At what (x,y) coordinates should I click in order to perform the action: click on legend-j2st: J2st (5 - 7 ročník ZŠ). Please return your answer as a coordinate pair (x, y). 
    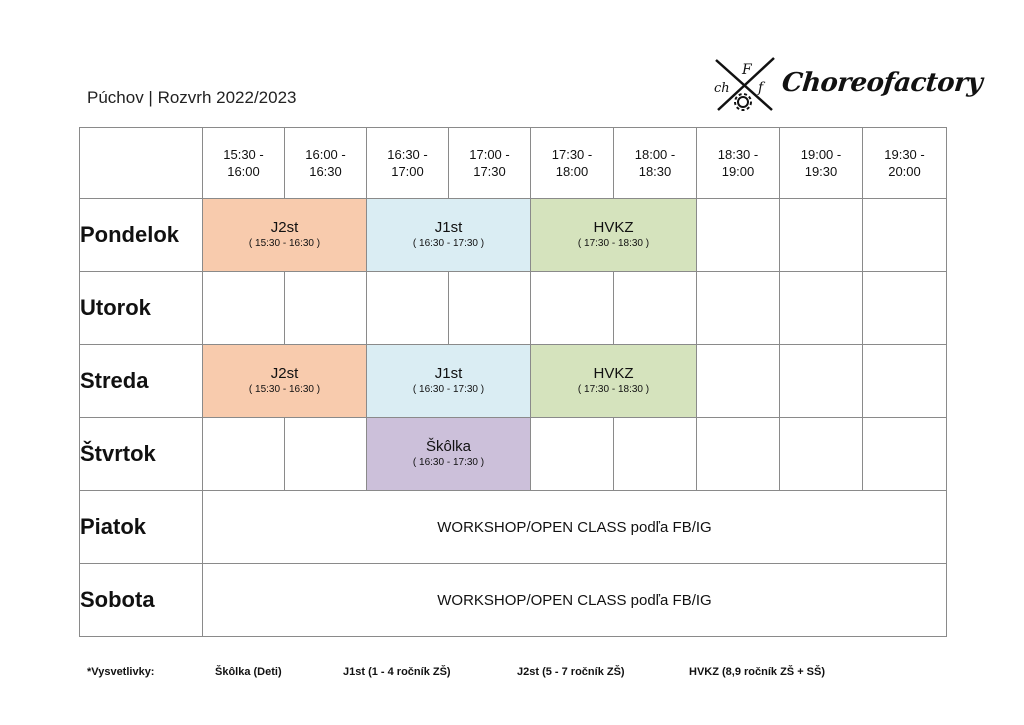
    Looking at the image, I should click on (571, 672).